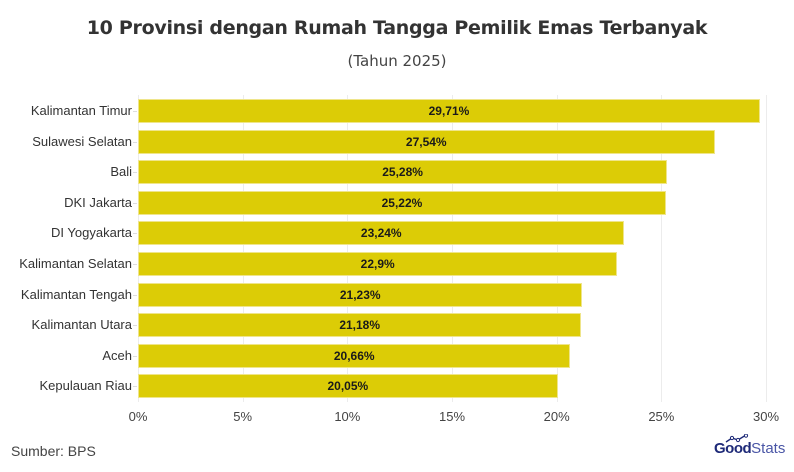 Image resolution: width=794 pixels, height=472 pixels. I want to click on bar-row: 20,05%, so click(348, 386).